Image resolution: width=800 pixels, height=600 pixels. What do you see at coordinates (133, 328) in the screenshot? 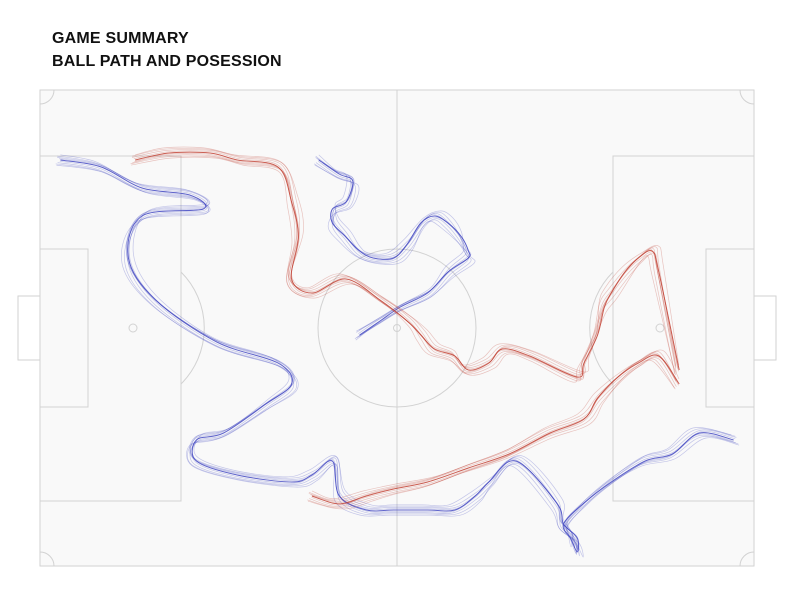
I see `left-penalty-spot` at bounding box center [133, 328].